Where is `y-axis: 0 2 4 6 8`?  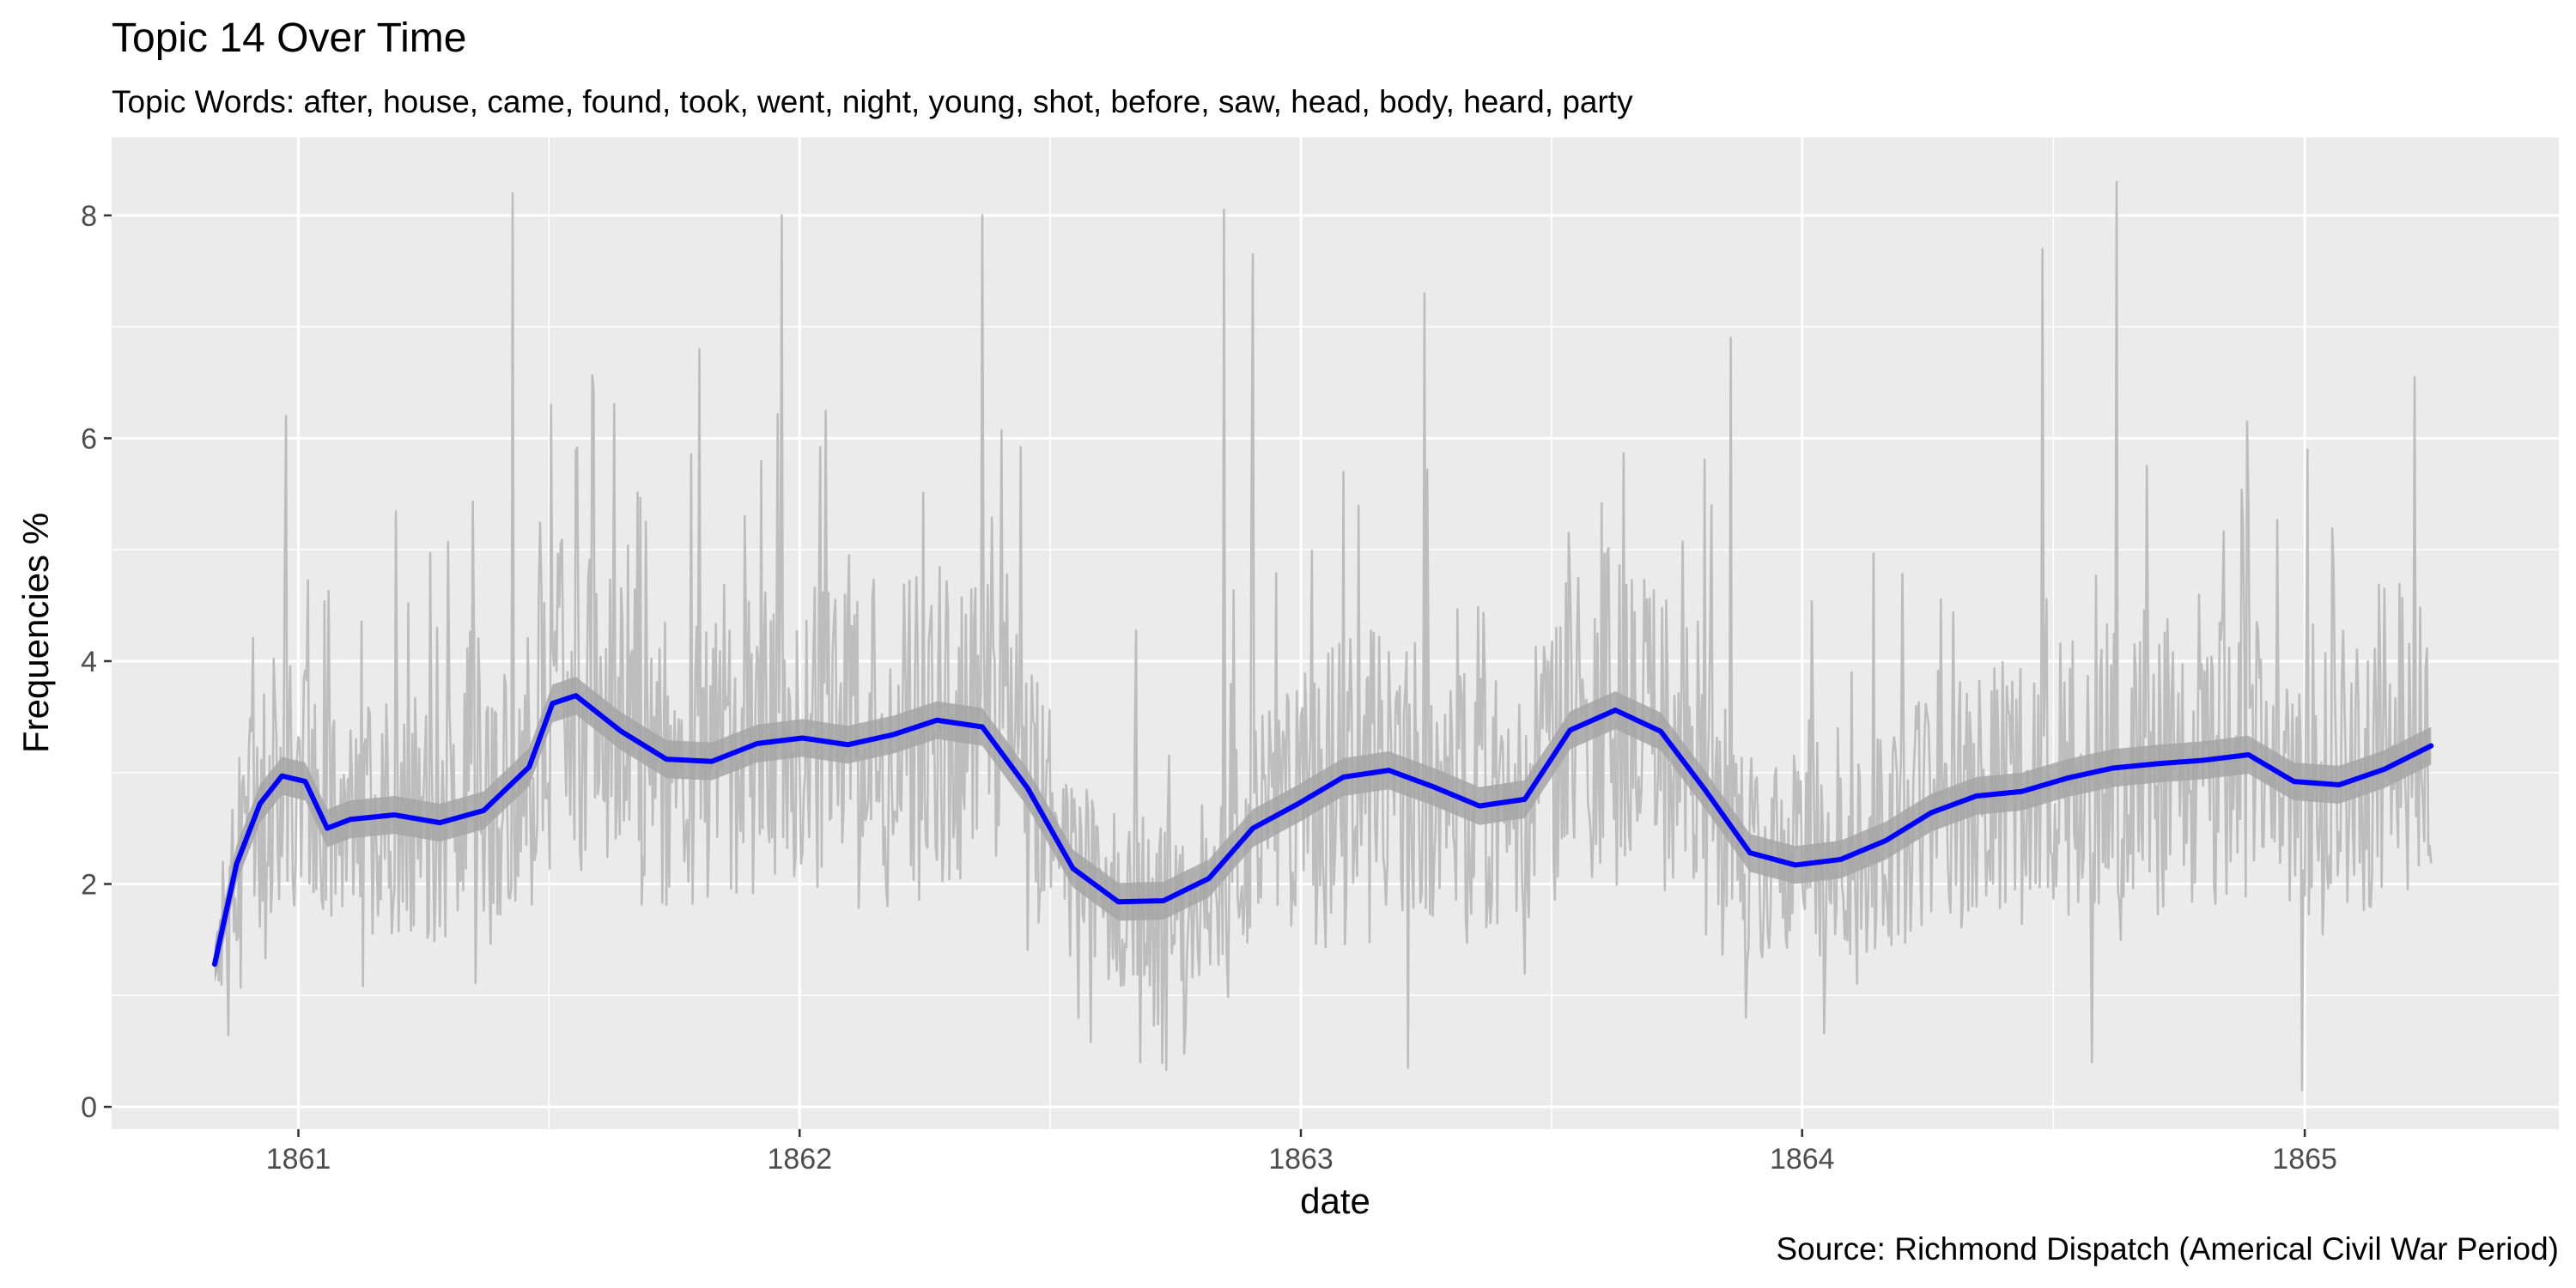
y-axis: 0 2 4 6 8 is located at coordinates (96, 662).